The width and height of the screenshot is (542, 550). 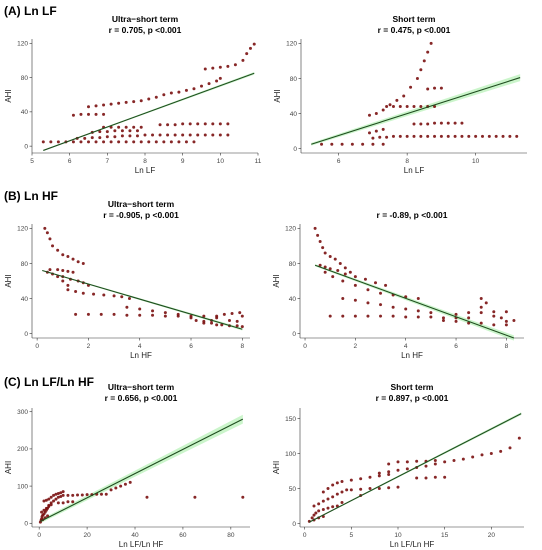 I want to click on x-tick-label: 0, so click(x=37, y=346).